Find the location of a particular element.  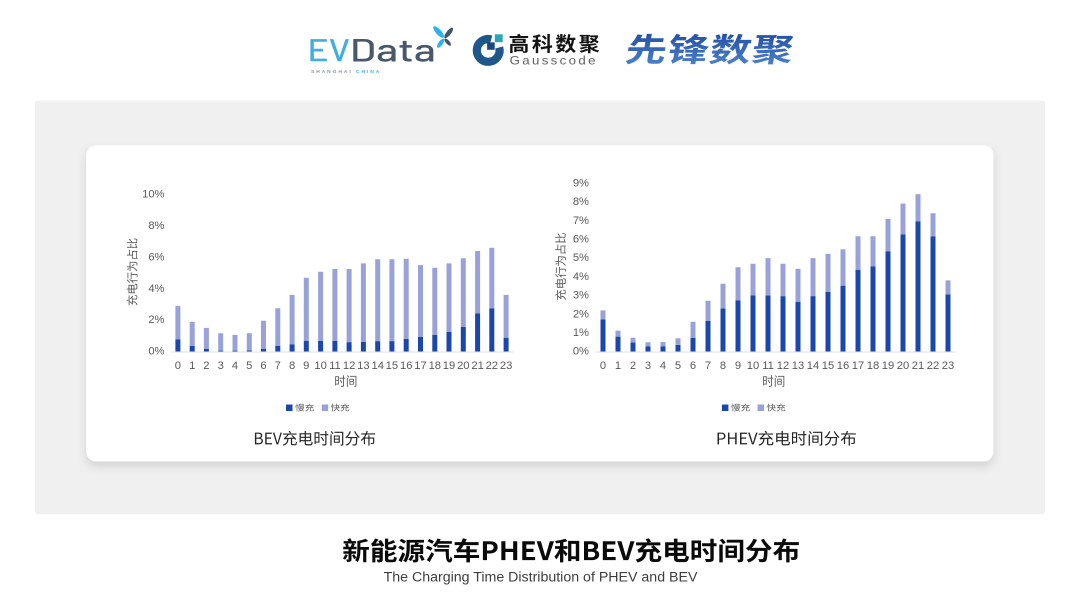

svg-text: SHANGHAI CHINA is located at coordinates (346, 72).